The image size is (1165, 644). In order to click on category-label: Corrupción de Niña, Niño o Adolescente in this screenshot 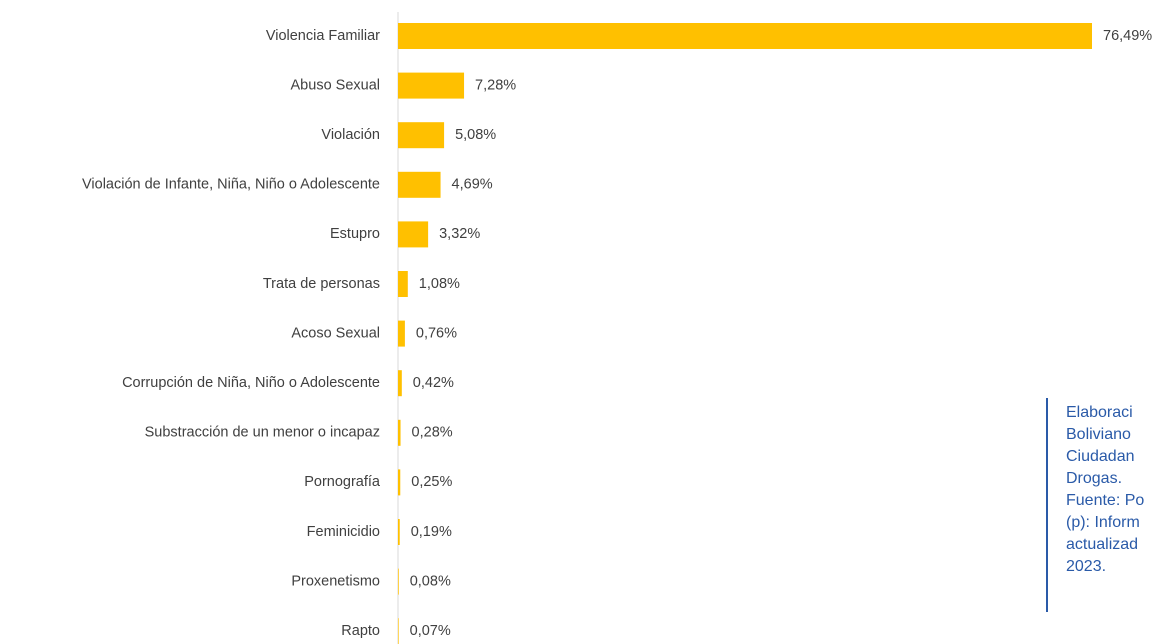, I will do `click(251, 383)`.